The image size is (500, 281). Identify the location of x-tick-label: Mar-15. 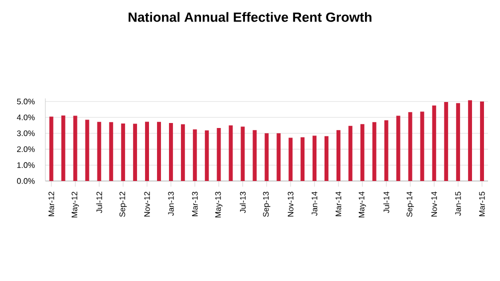
(482, 204).